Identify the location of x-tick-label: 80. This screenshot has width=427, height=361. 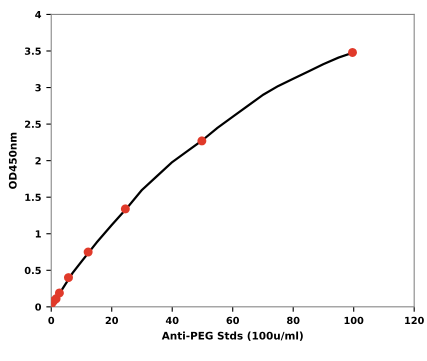
(293, 320).